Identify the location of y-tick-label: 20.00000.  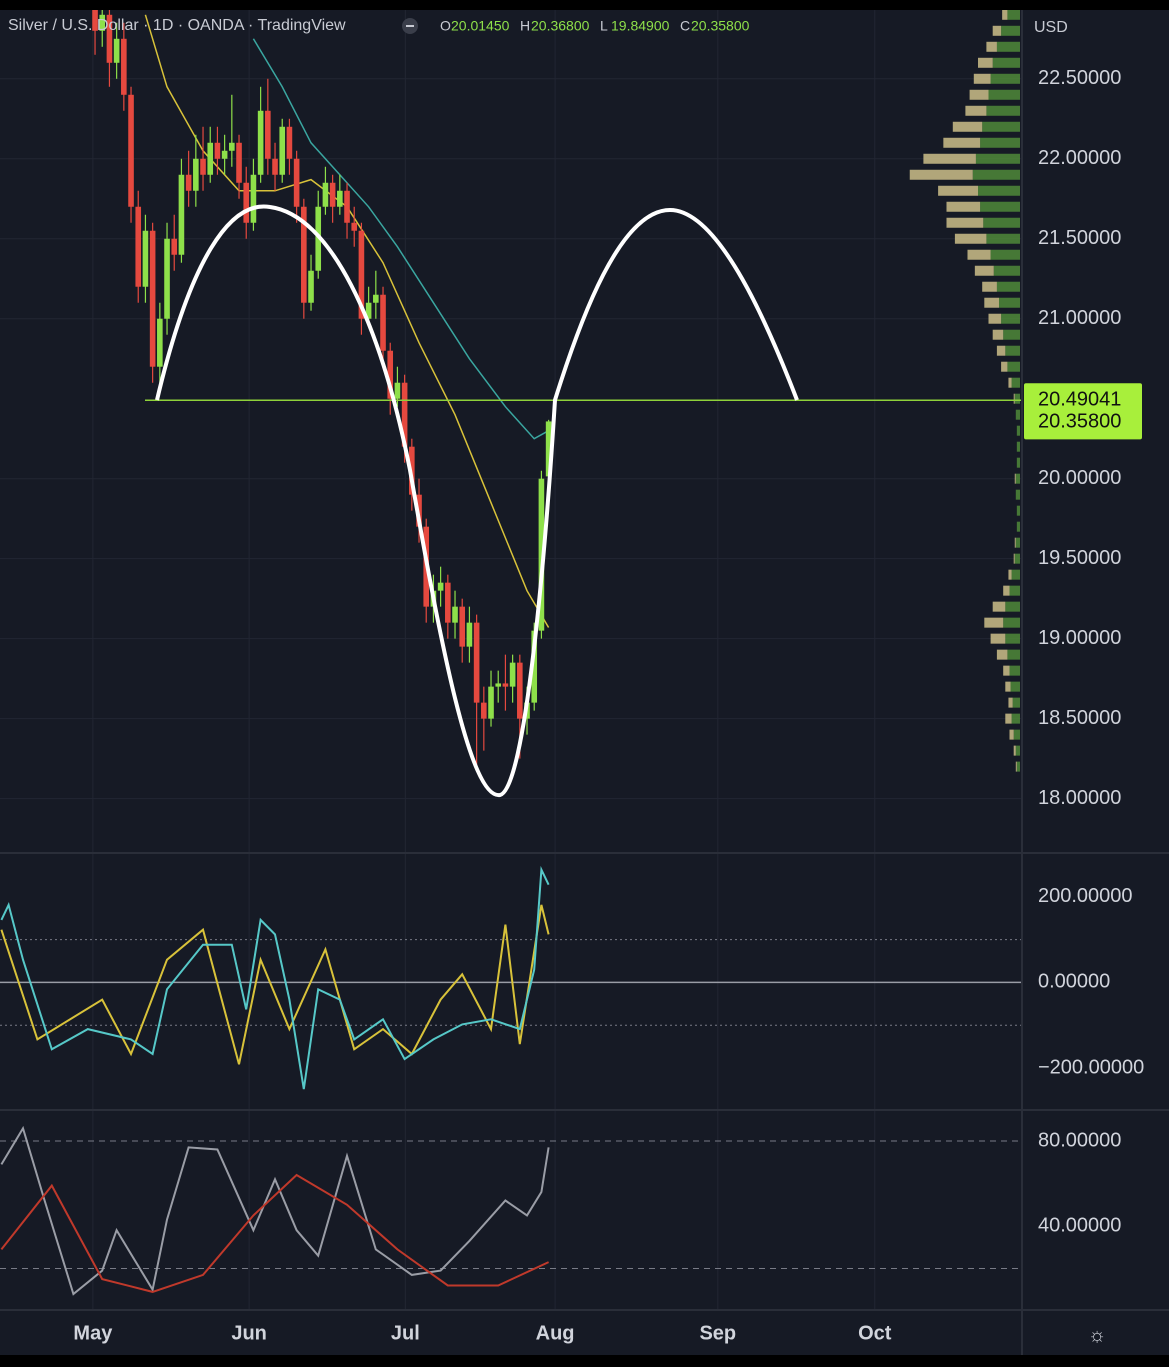
(1079, 478).